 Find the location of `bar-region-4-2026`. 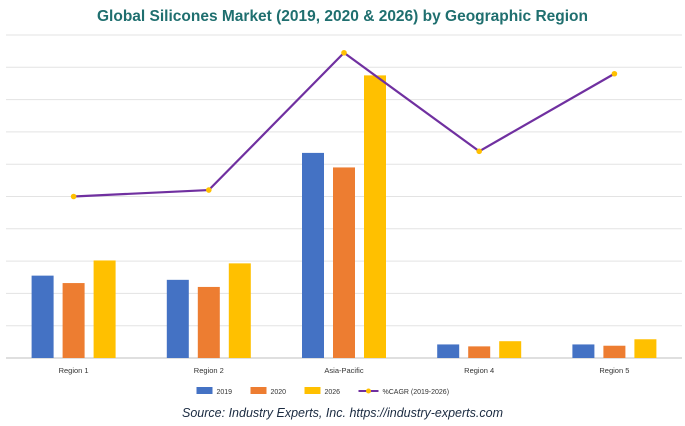

bar-region-4-2026 is located at coordinates (510, 349).